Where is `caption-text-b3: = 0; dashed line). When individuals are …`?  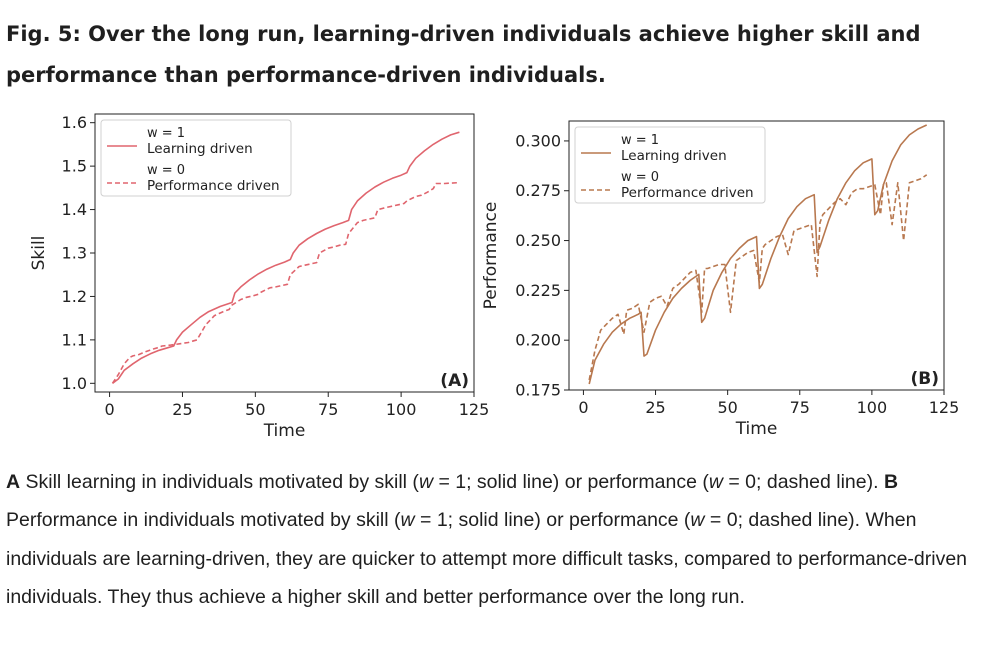 caption-text-b3: = 0; dashed line). When individuals are … is located at coordinates (487, 558).